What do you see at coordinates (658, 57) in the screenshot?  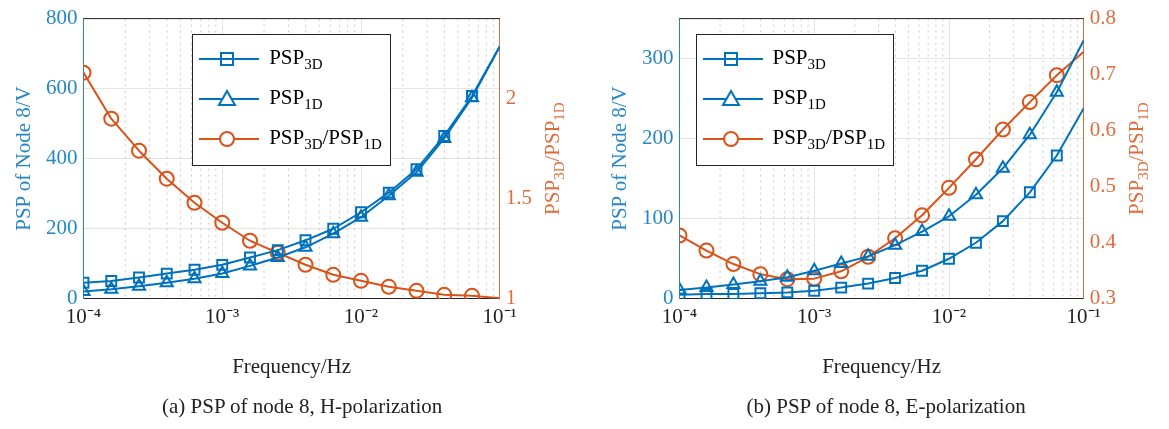 I see `y-tick-label: 300` at bounding box center [658, 57].